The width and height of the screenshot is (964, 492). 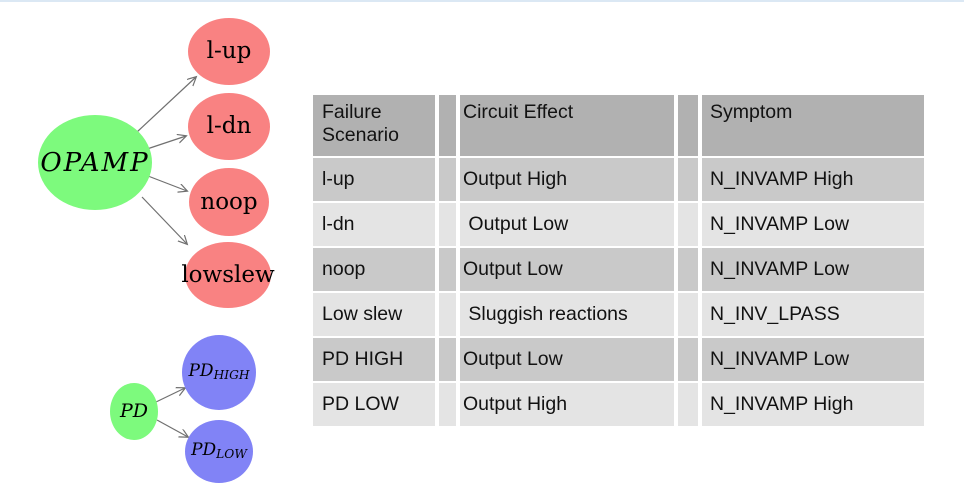 I want to click on diagram-node-l-dn: l-dn, so click(x=229, y=126).